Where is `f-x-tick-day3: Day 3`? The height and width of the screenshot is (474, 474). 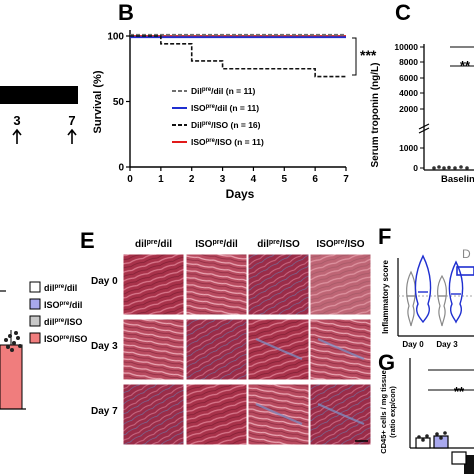
f-x-tick-day3: Day 3 is located at coordinates (447, 344).